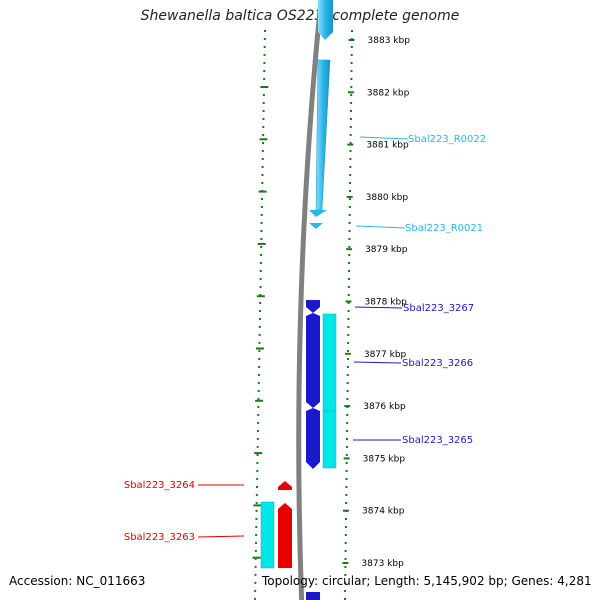  Describe the element at coordinates (323, 135) in the screenshot. I see `rna-feature-sbal223-r0022` at that location.